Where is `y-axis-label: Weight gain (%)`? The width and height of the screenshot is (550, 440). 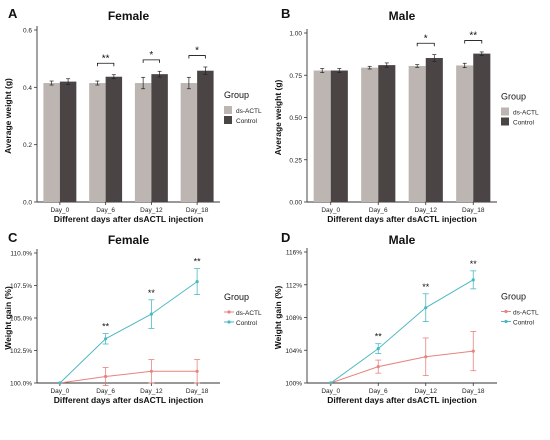
y-axis-label: Weight gain (%) is located at coordinates (8, 318).